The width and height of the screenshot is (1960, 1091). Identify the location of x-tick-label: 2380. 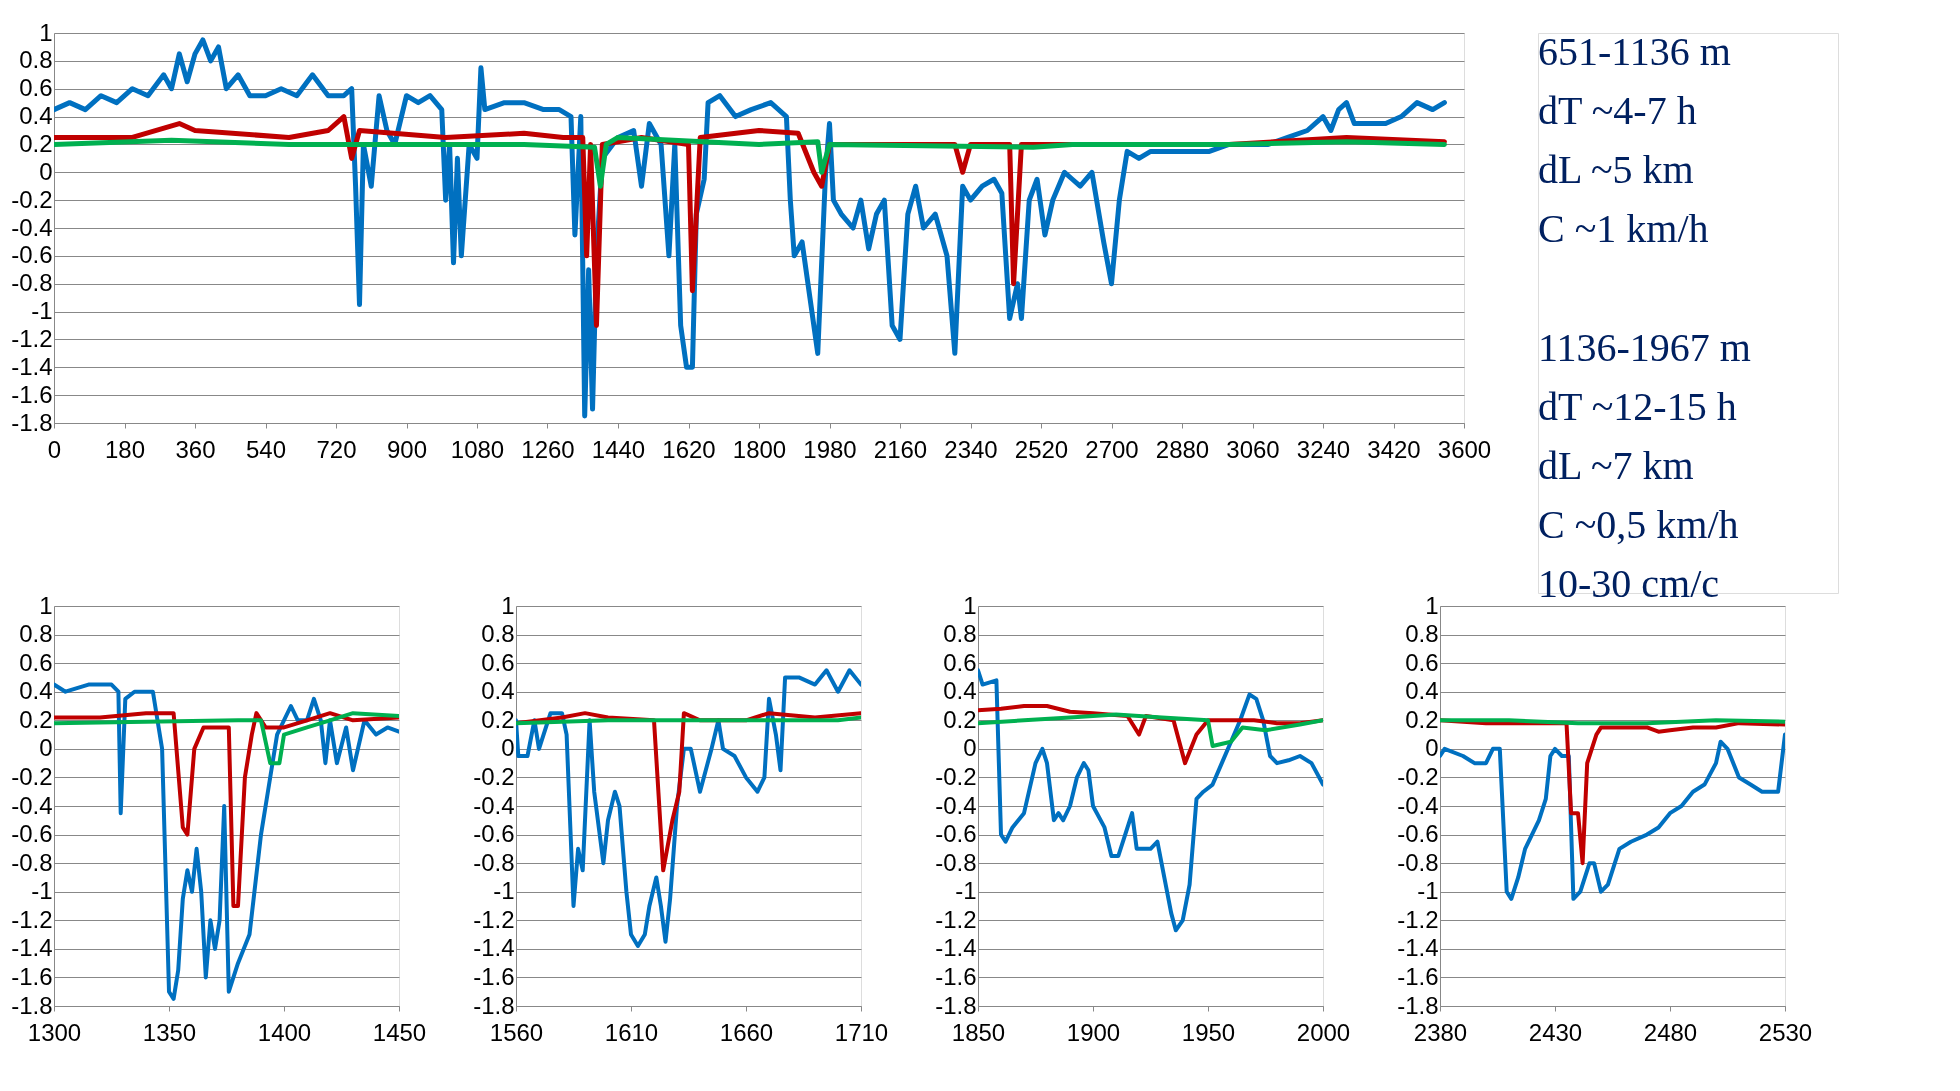
(1440, 1032).